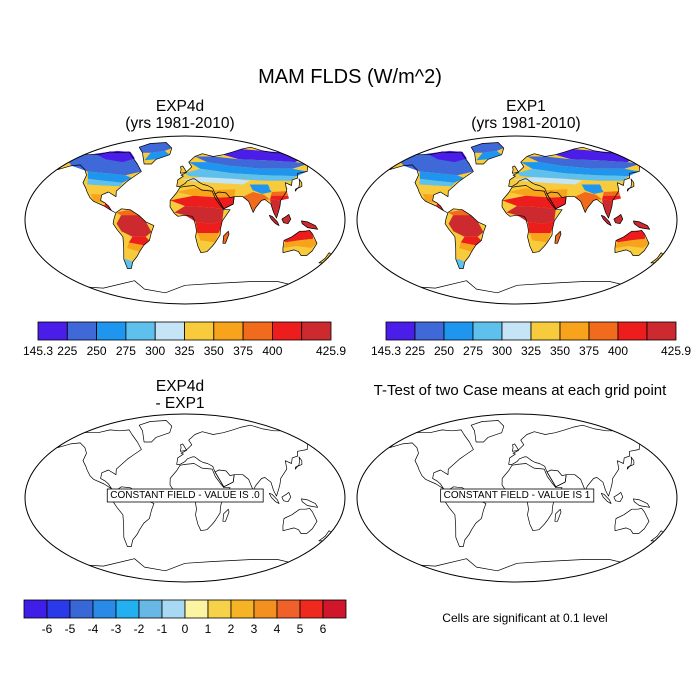 The image size is (700, 700). I want to click on panel-title-line2: - EXP1, so click(180, 404).